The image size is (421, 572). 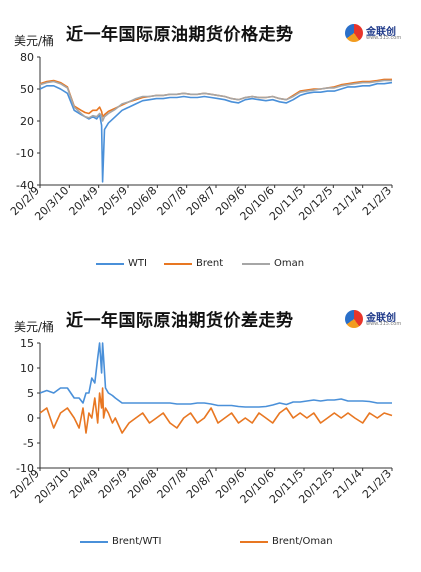 What do you see at coordinates (94, 541) in the screenshot?
I see `legend-swatch-brent-wti` at bounding box center [94, 541].